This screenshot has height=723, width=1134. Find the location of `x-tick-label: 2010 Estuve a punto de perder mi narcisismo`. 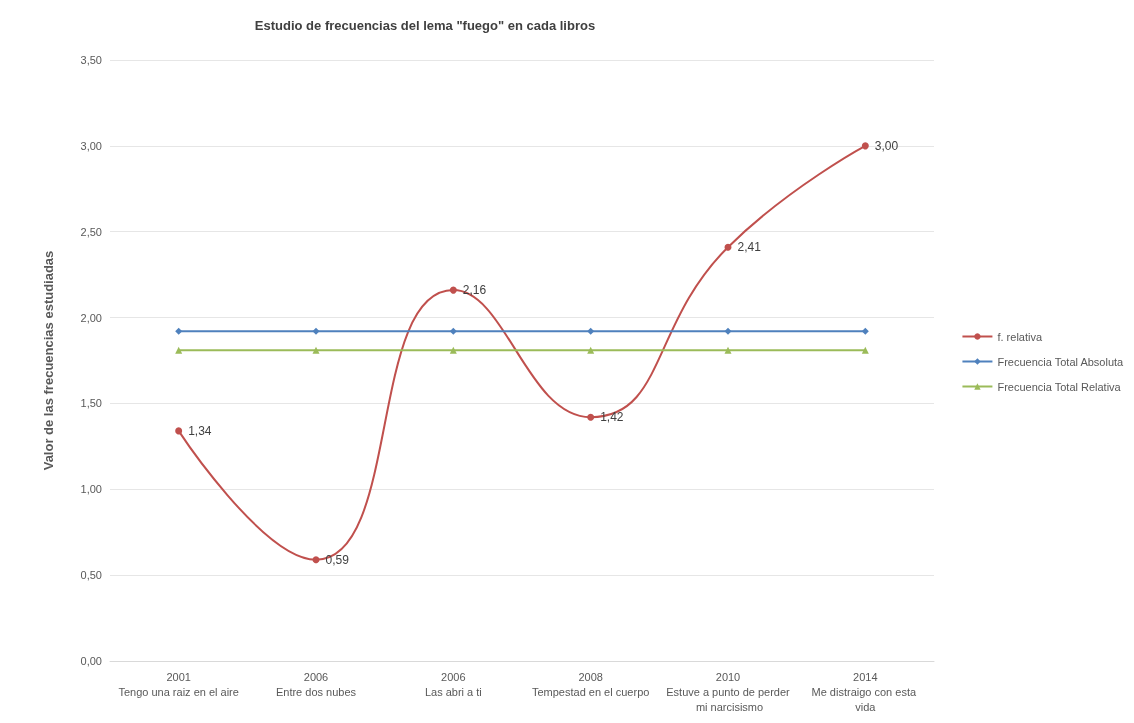

x-tick-label: 2010 Estuve a punto de perder mi narcisismo is located at coordinates (728, 691).